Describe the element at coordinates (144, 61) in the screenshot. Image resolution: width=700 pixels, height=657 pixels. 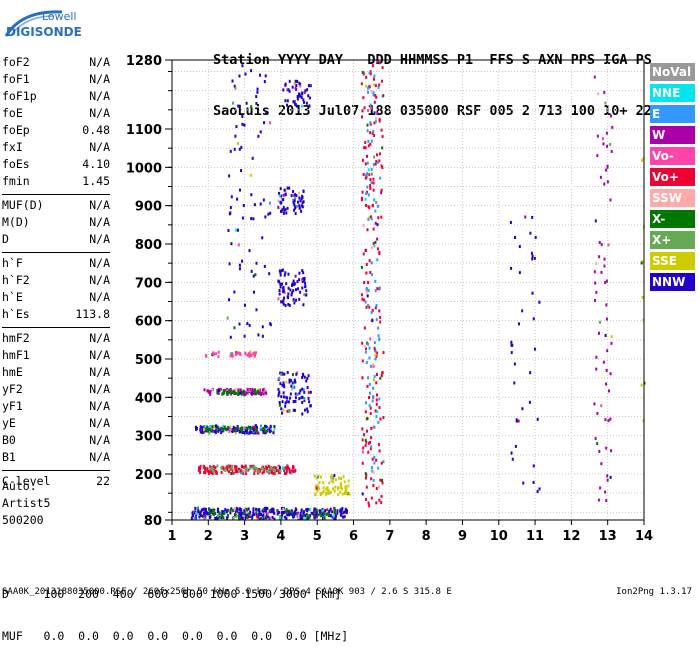
I see `y-tick-label: 1280` at that location.